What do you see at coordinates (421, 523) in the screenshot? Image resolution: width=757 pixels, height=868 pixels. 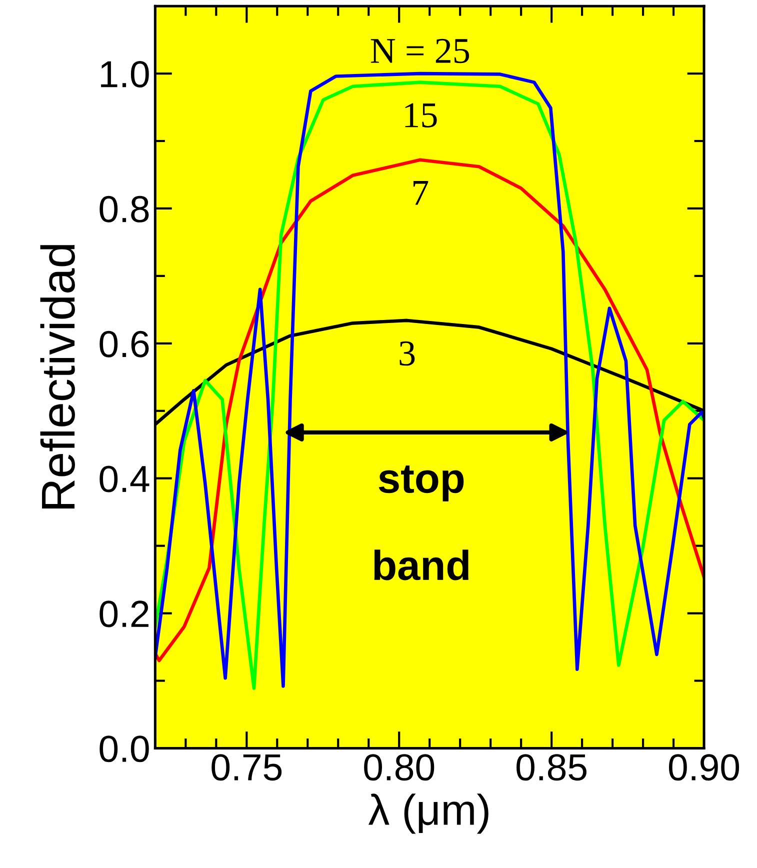 I see `annotation: stop band` at bounding box center [421, 523].